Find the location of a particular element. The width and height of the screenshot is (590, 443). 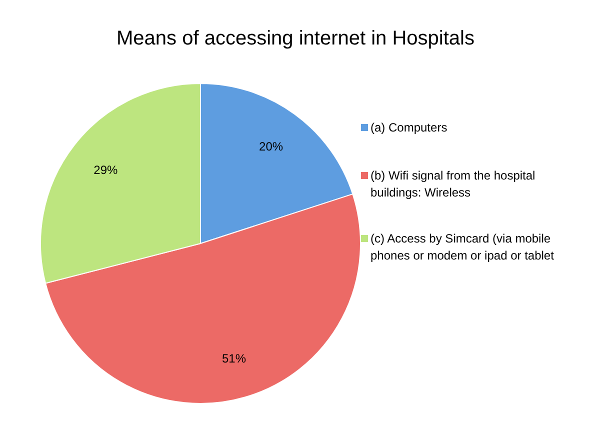

data-label: 20% is located at coordinates (271, 146).